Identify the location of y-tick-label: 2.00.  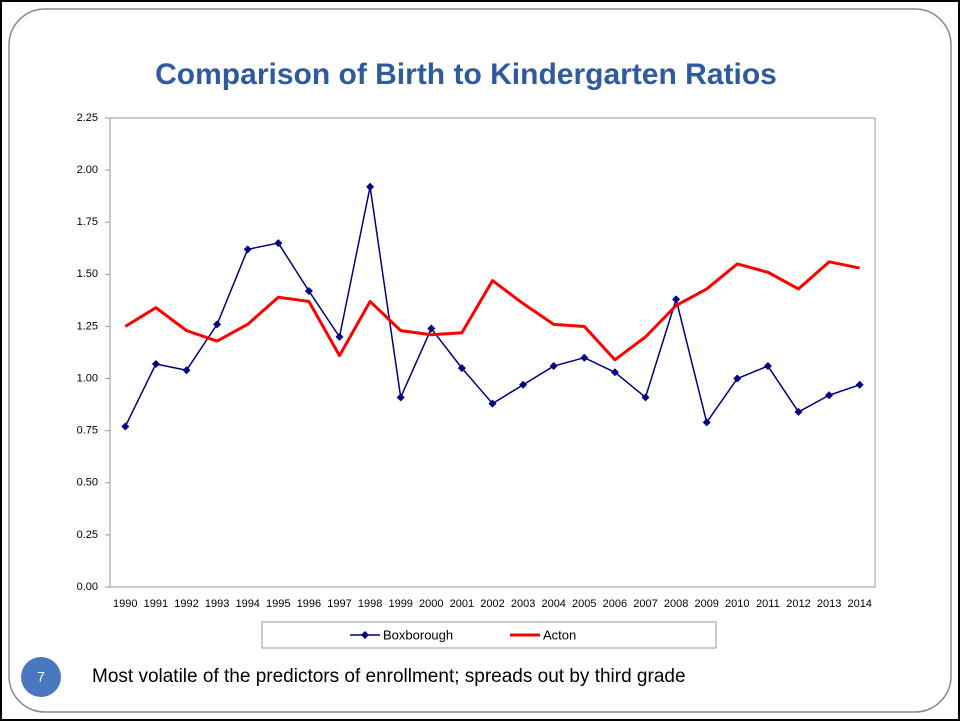
(87, 170).